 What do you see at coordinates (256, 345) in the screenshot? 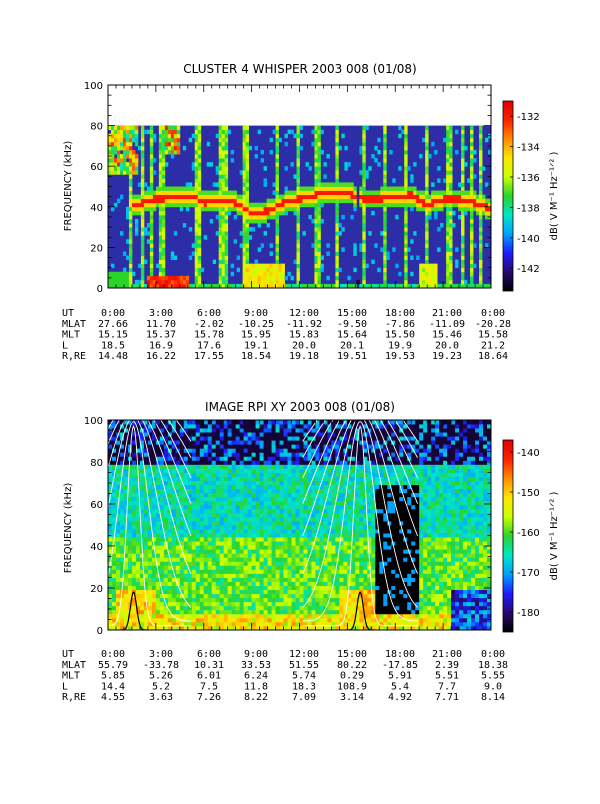
I see `panel1-eph-value: 19.1` at bounding box center [256, 345].